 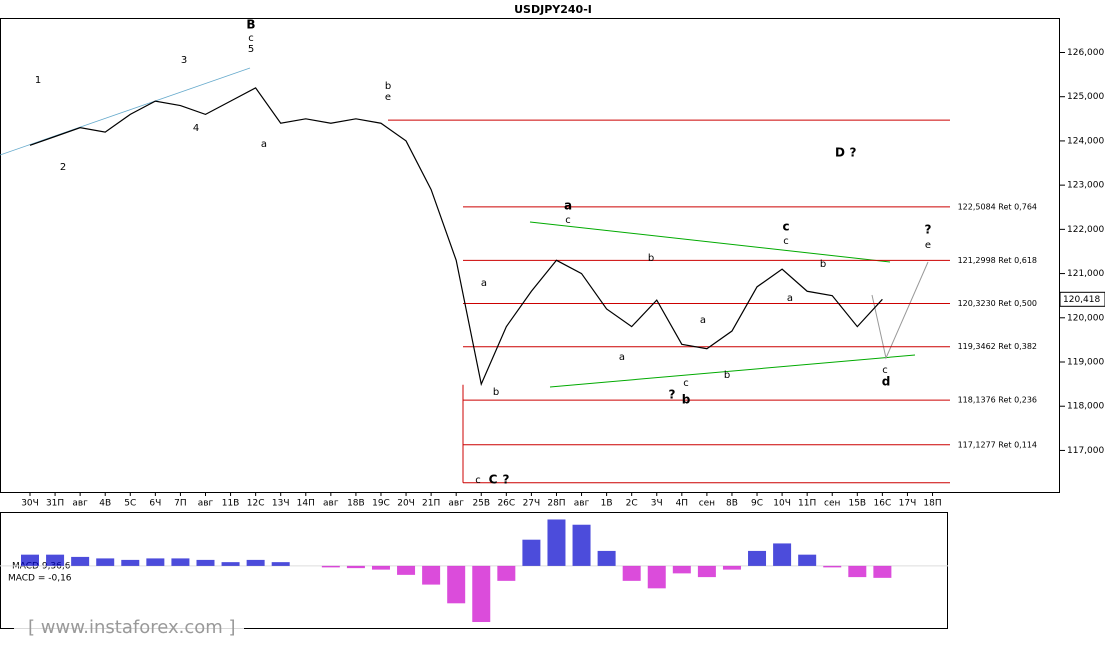 I want to click on y-tick-label: 120,000, so click(x=1085, y=318).